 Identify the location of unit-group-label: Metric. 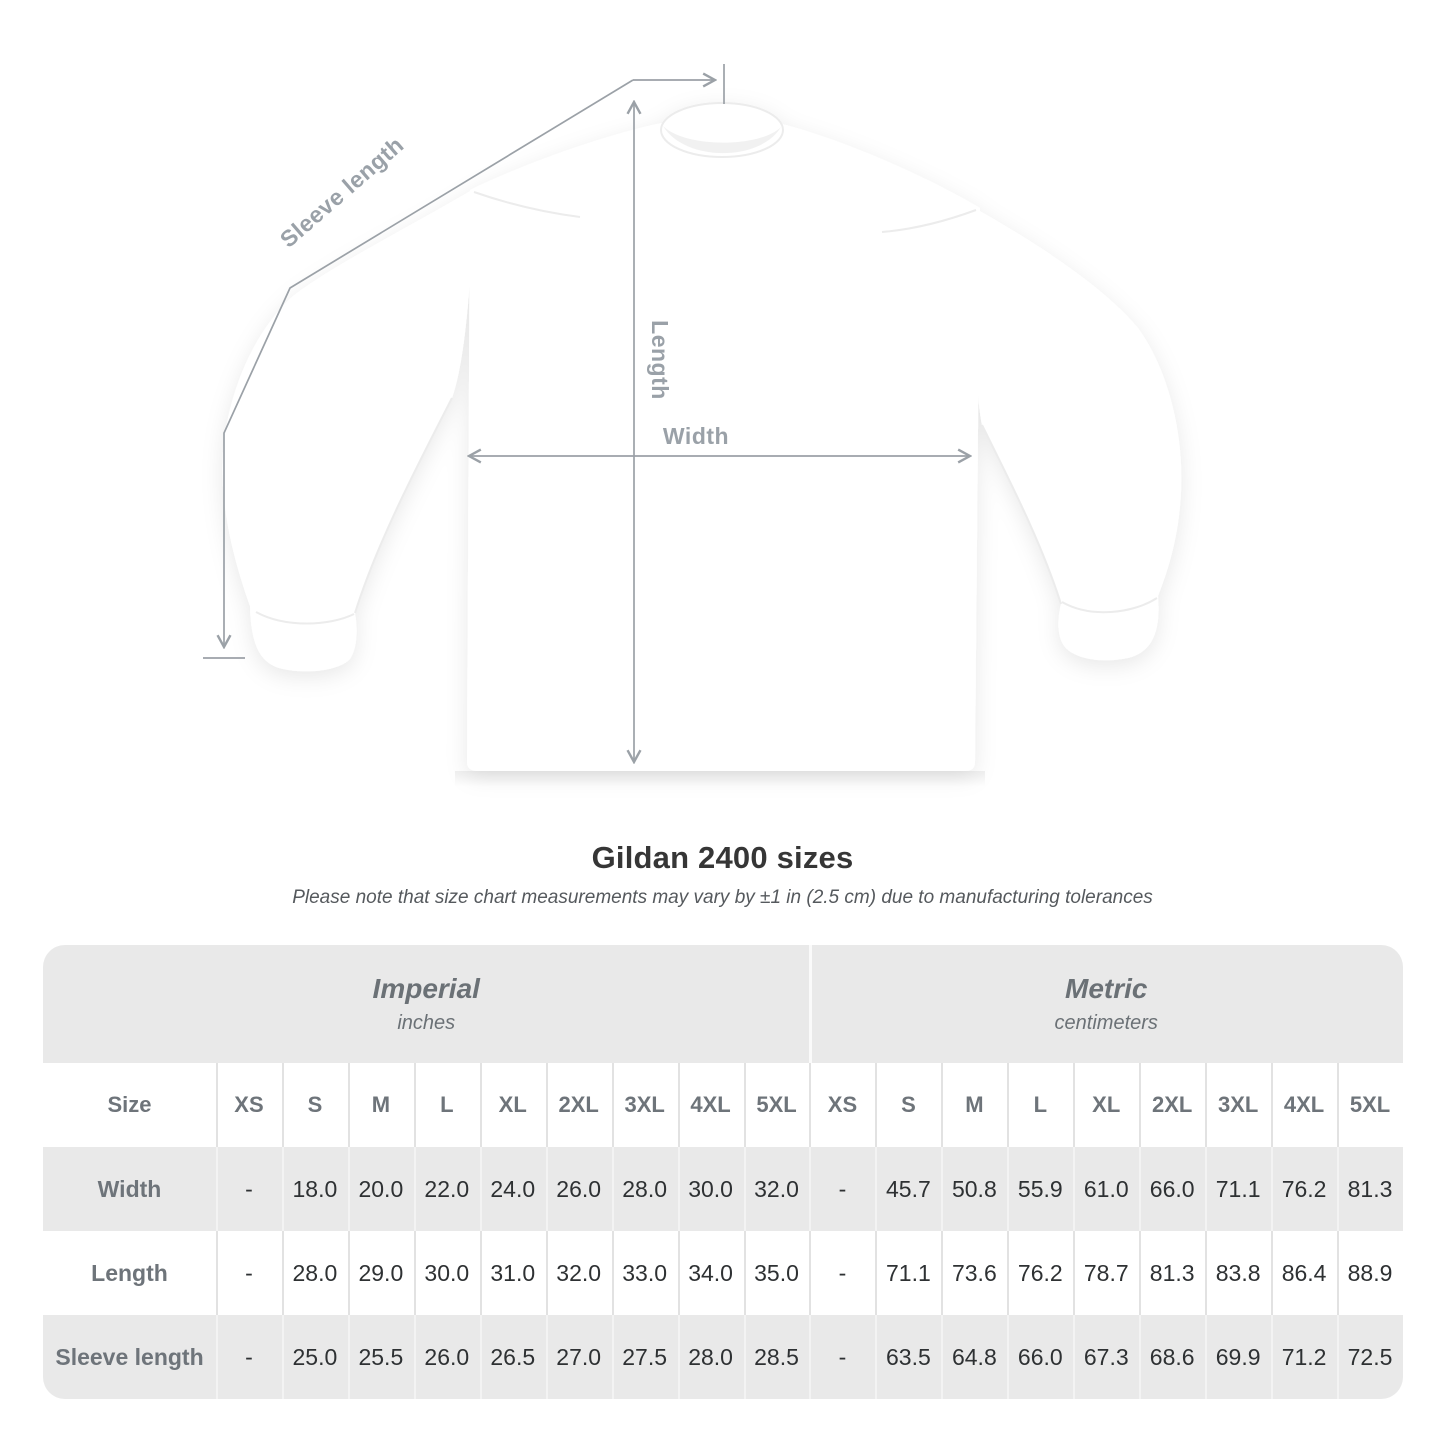
(1106, 988).